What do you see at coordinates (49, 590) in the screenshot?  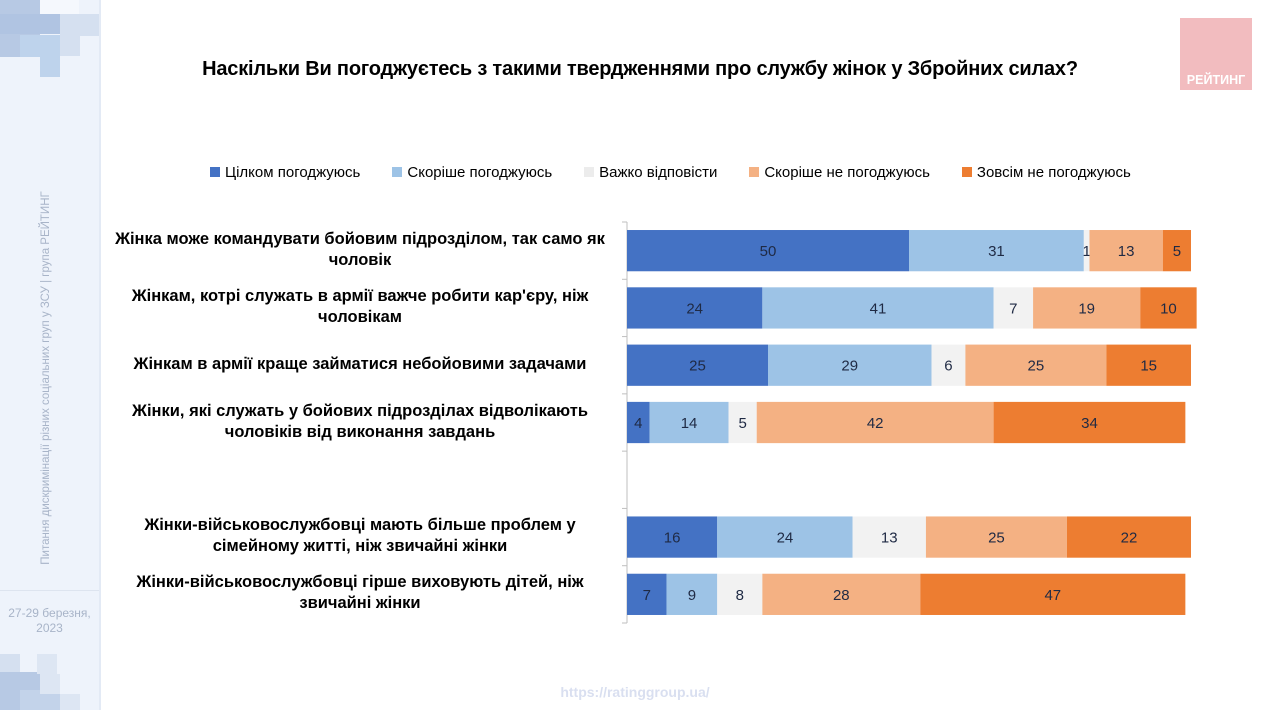 I see `sidebar-divider` at bounding box center [49, 590].